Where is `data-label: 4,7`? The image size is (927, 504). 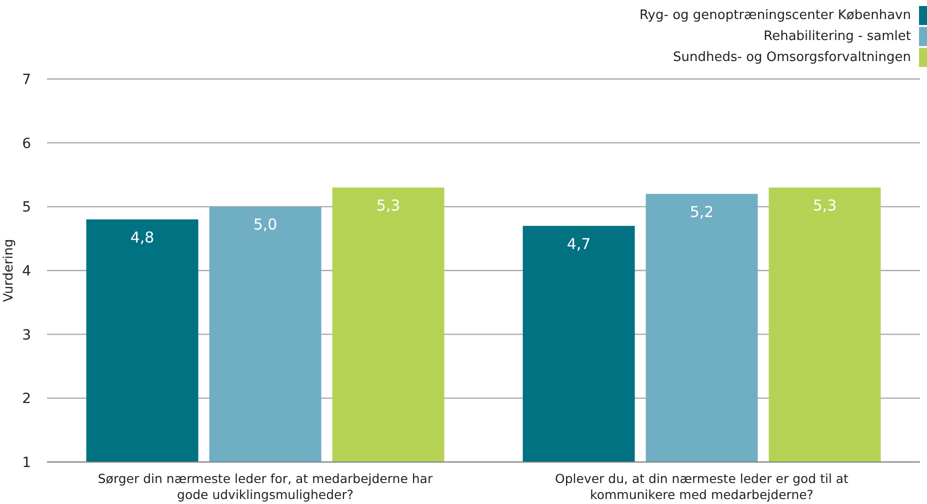 data-label: 4,7 is located at coordinates (578, 243).